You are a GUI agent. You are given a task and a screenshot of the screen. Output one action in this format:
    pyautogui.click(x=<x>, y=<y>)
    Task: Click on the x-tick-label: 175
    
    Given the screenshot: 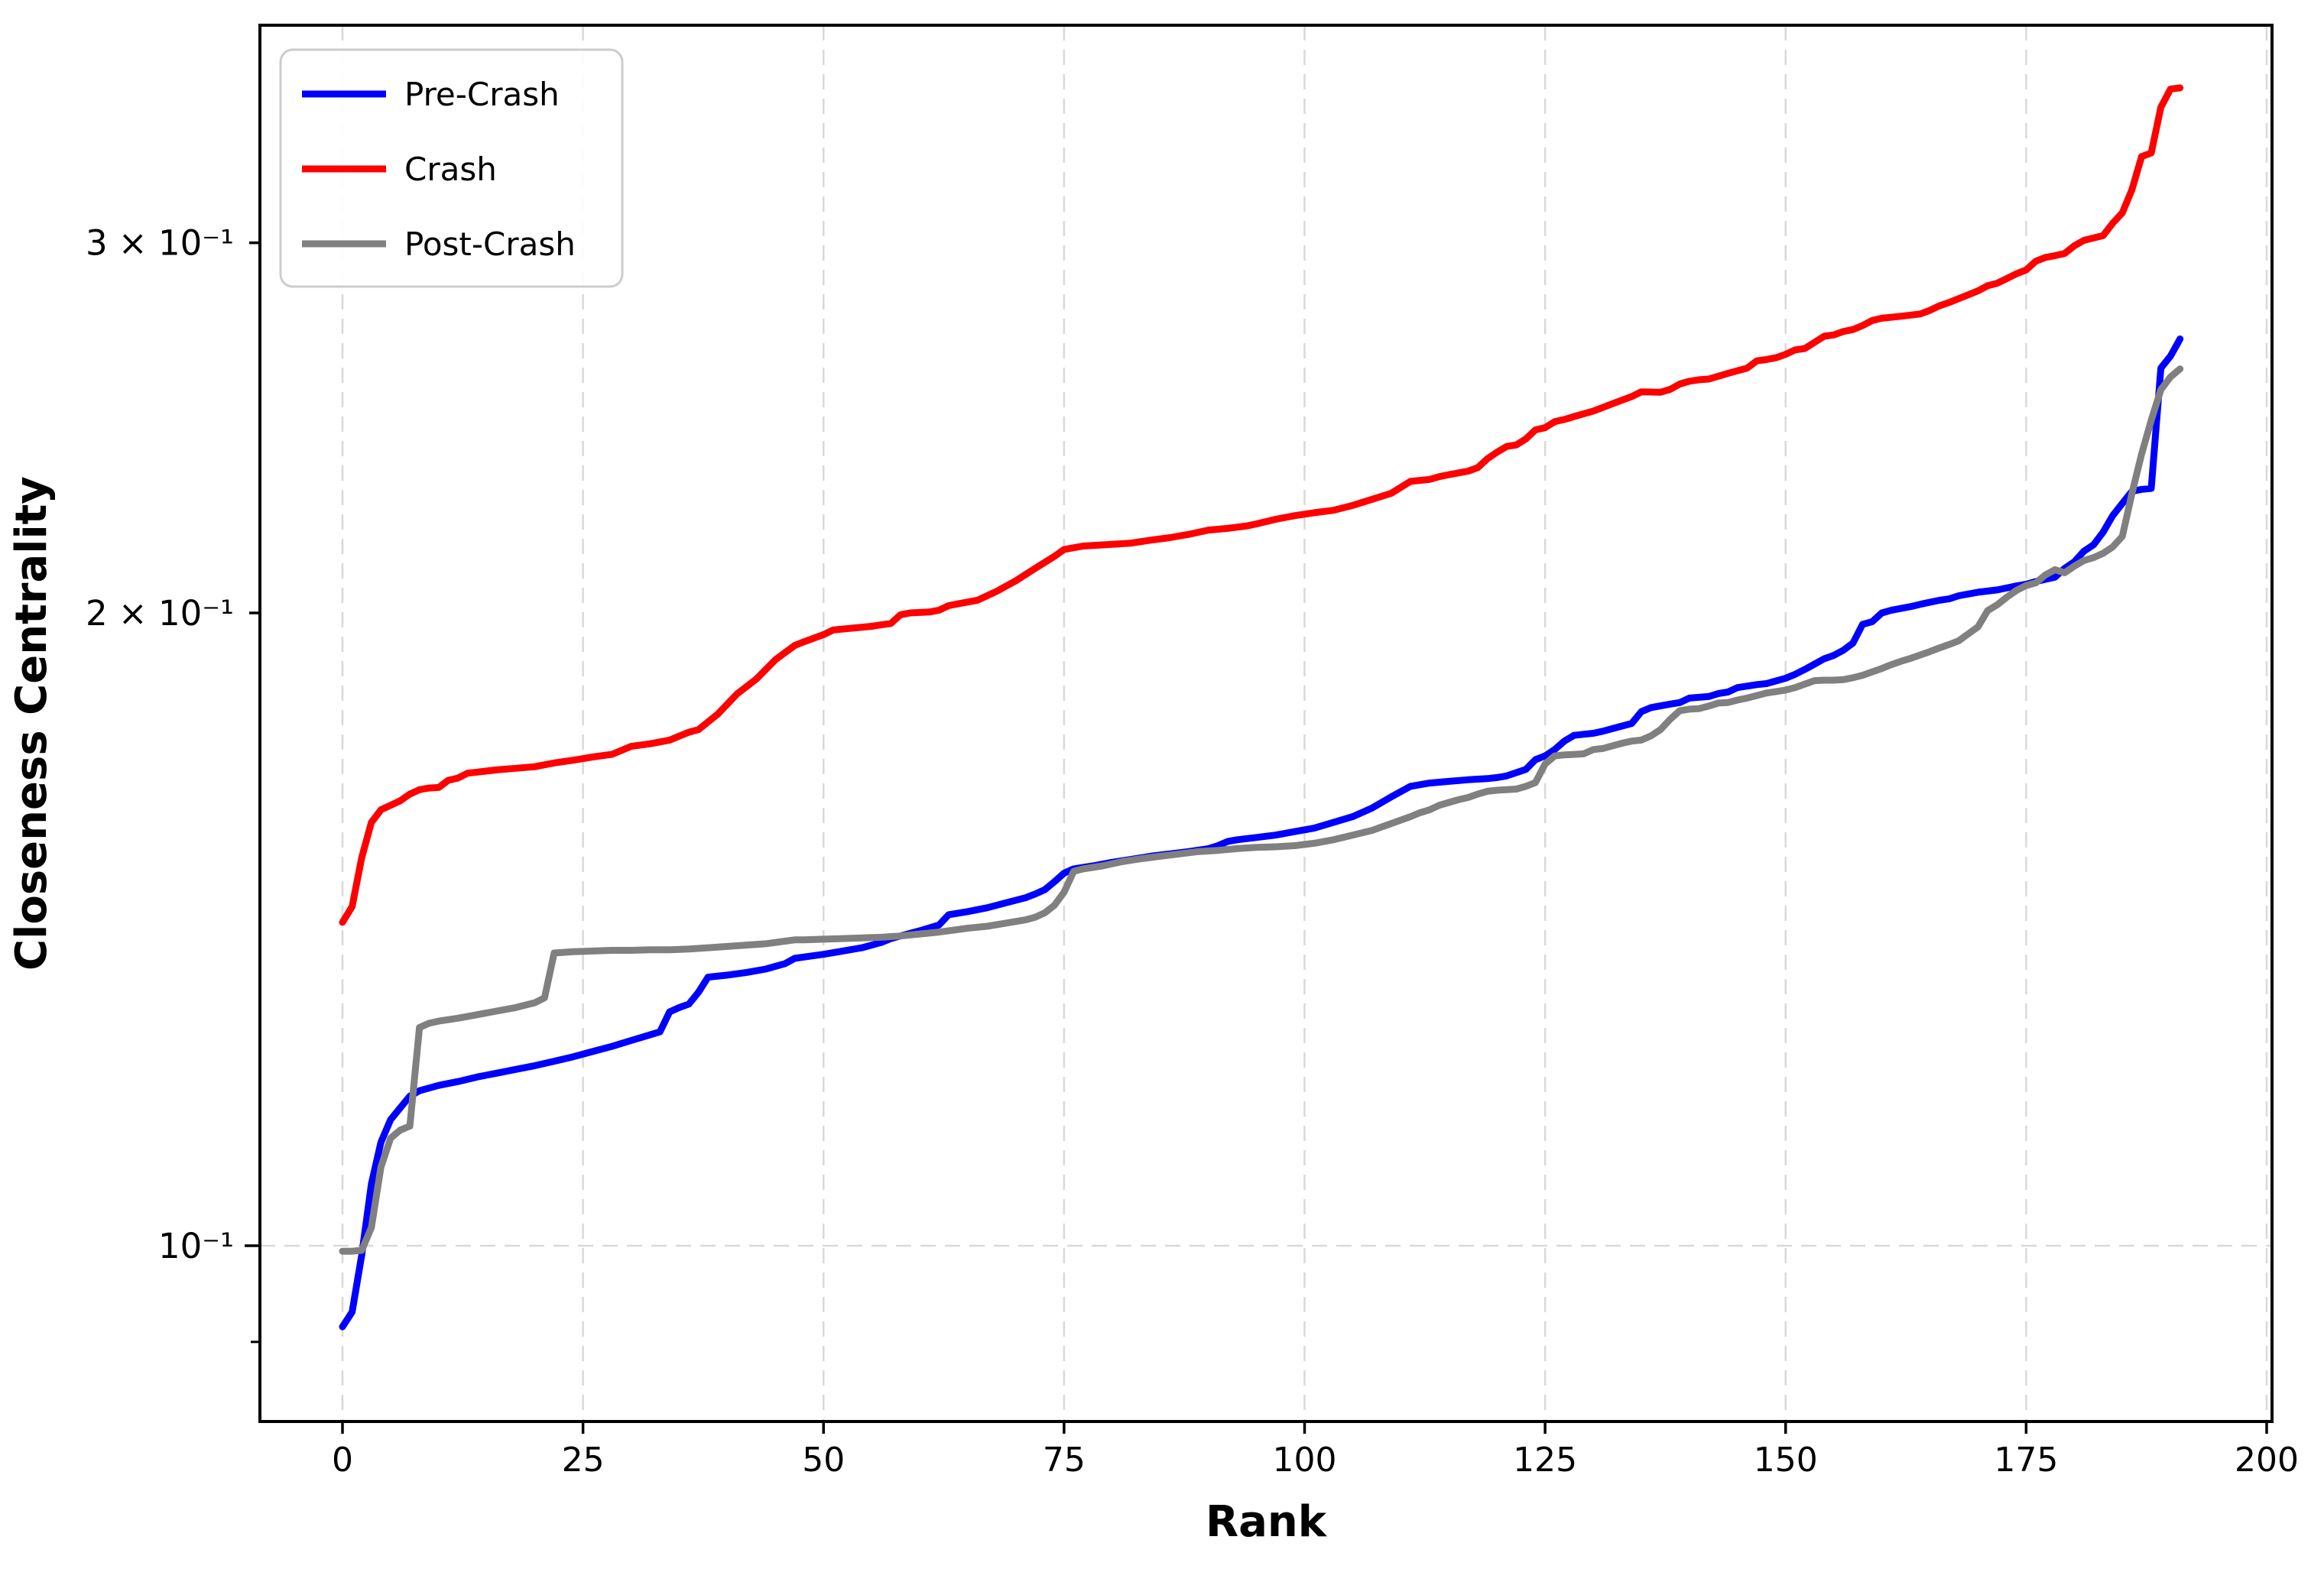 What is the action you would take?
    pyautogui.click(x=2026, y=1460)
    